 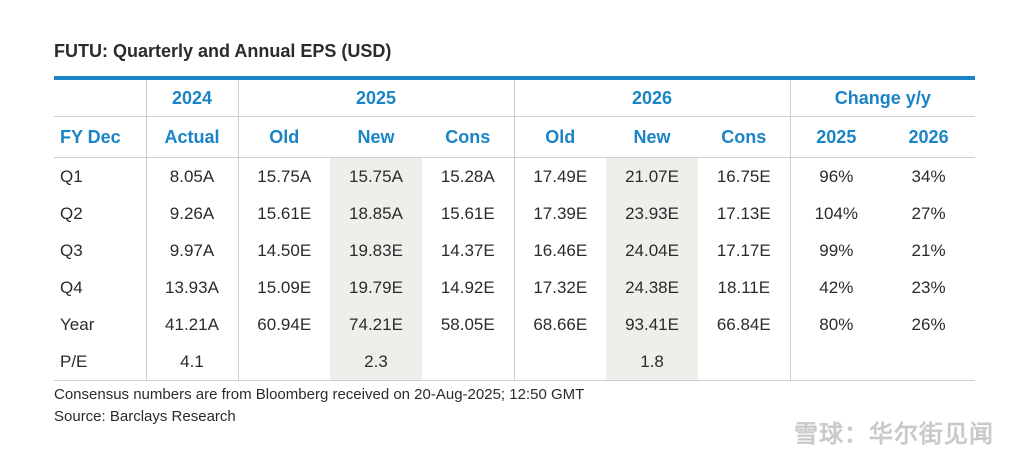 What do you see at coordinates (191, 324) in the screenshot?
I see `table-cell: 41.21A` at bounding box center [191, 324].